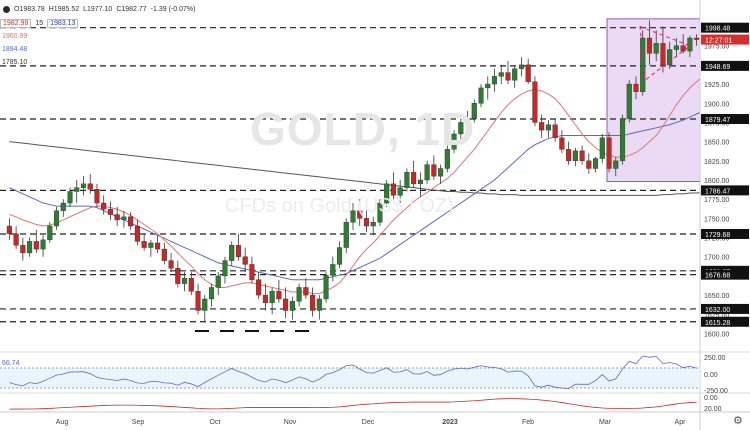 This screenshot has width=750, height=430. Describe the element at coordinates (16, 23) in the screenshot. I see `bid-button: 1982.98` at that location.